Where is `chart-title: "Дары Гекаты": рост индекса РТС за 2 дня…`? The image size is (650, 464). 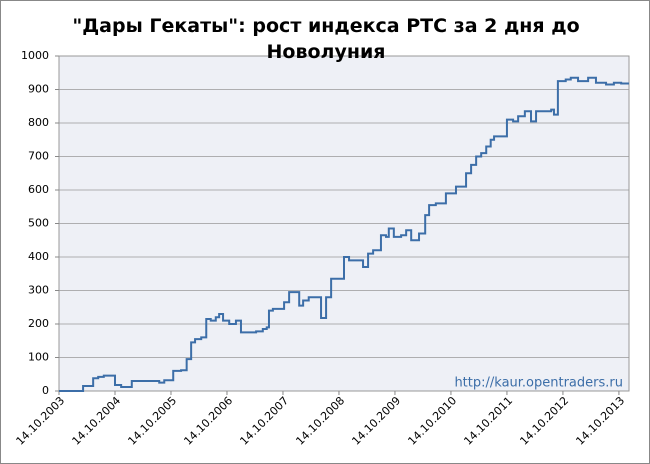 chart-title: "Дары Гекаты": рост индекса РТС за 2 дня… is located at coordinates (326, 39).